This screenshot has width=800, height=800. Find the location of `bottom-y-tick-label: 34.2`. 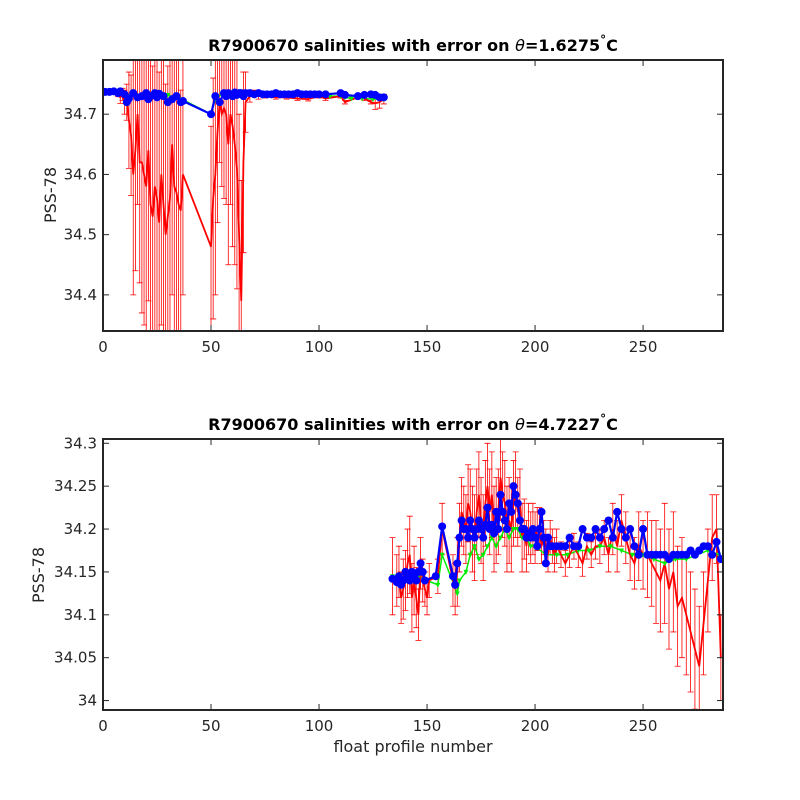

bottom-y-tick-label: 34.2 is located at coordinates (80, 529).